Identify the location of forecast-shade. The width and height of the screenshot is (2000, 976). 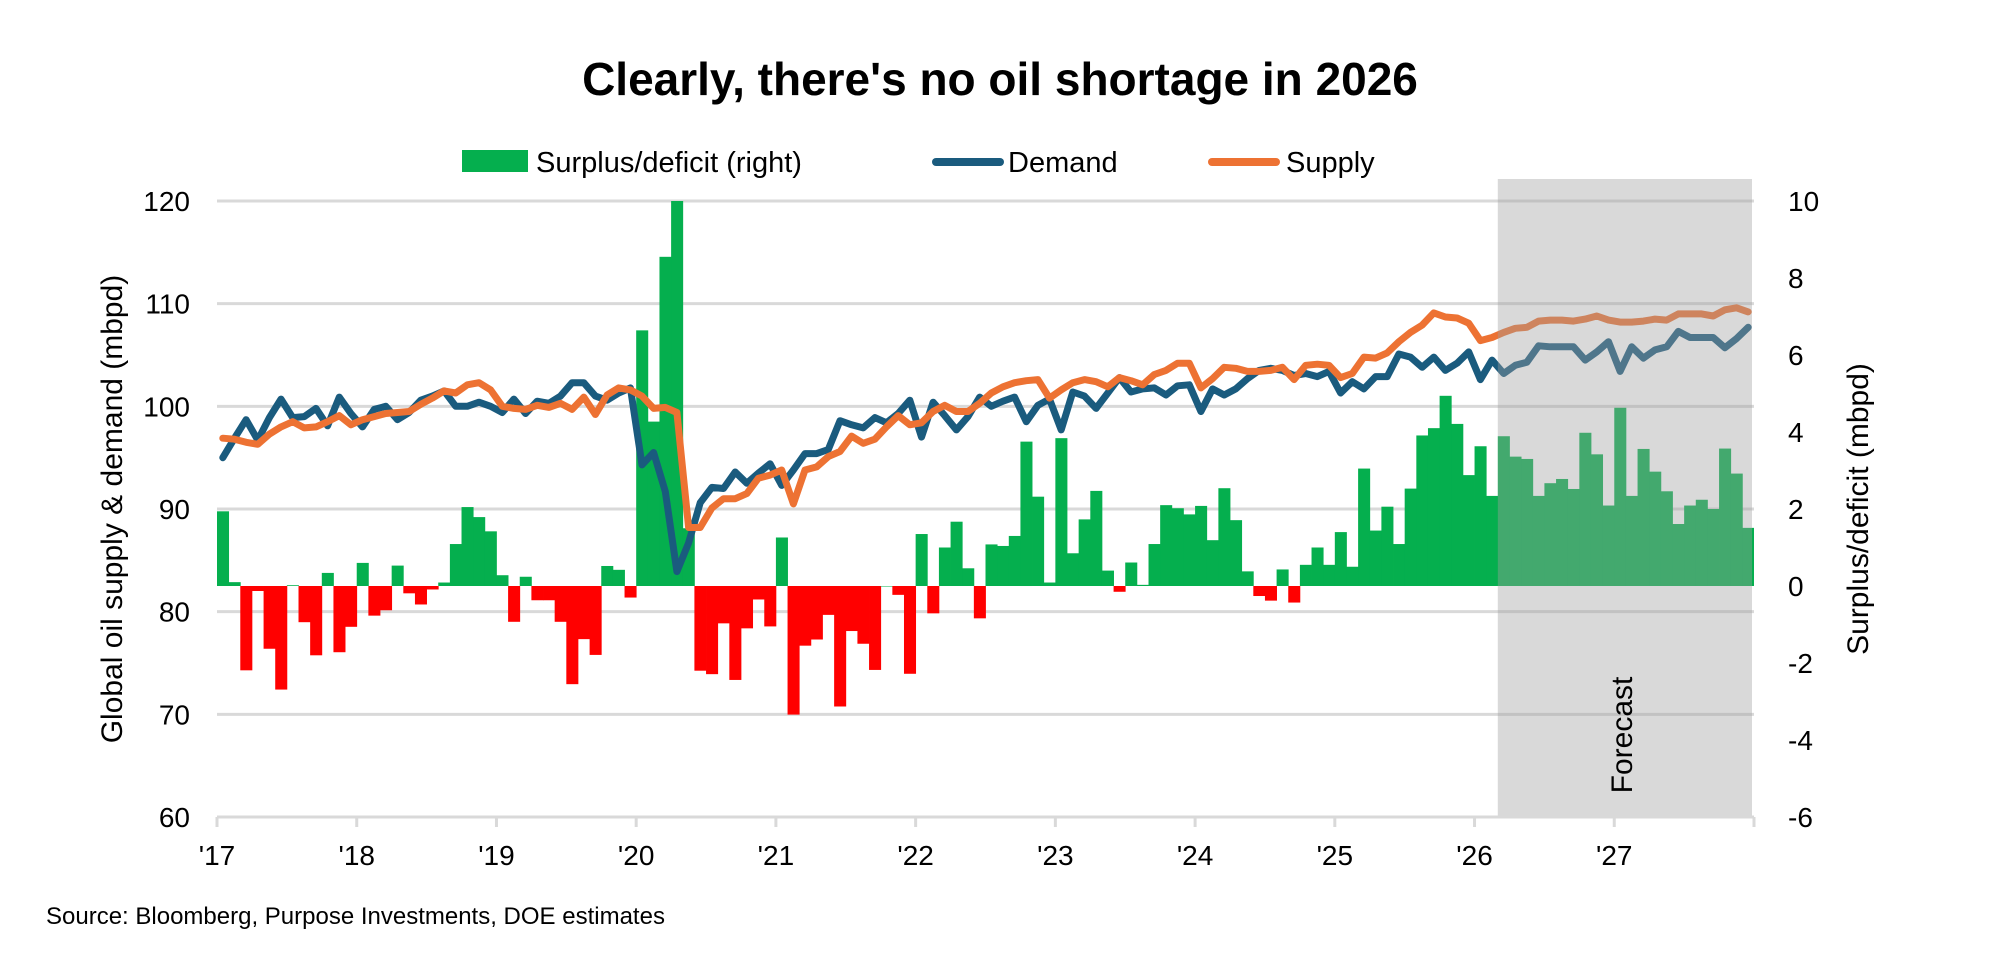
(1624, 498).